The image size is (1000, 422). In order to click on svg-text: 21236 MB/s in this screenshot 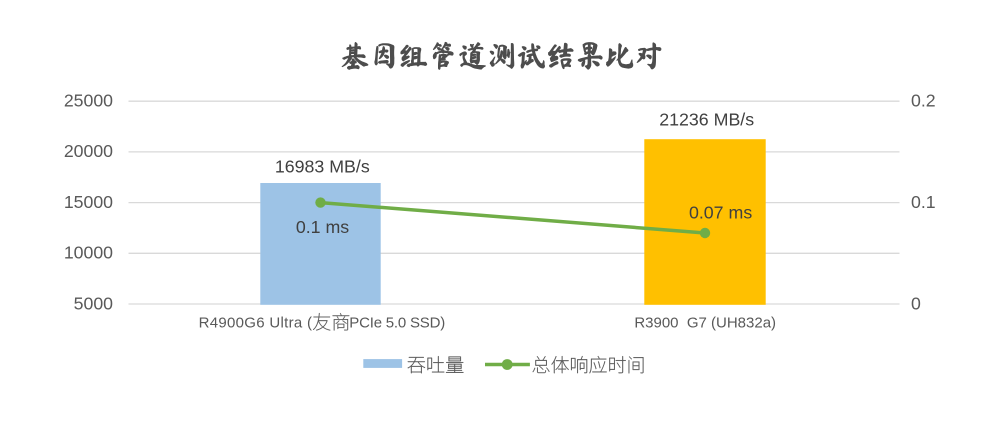, I will do `click(706, 119)`.